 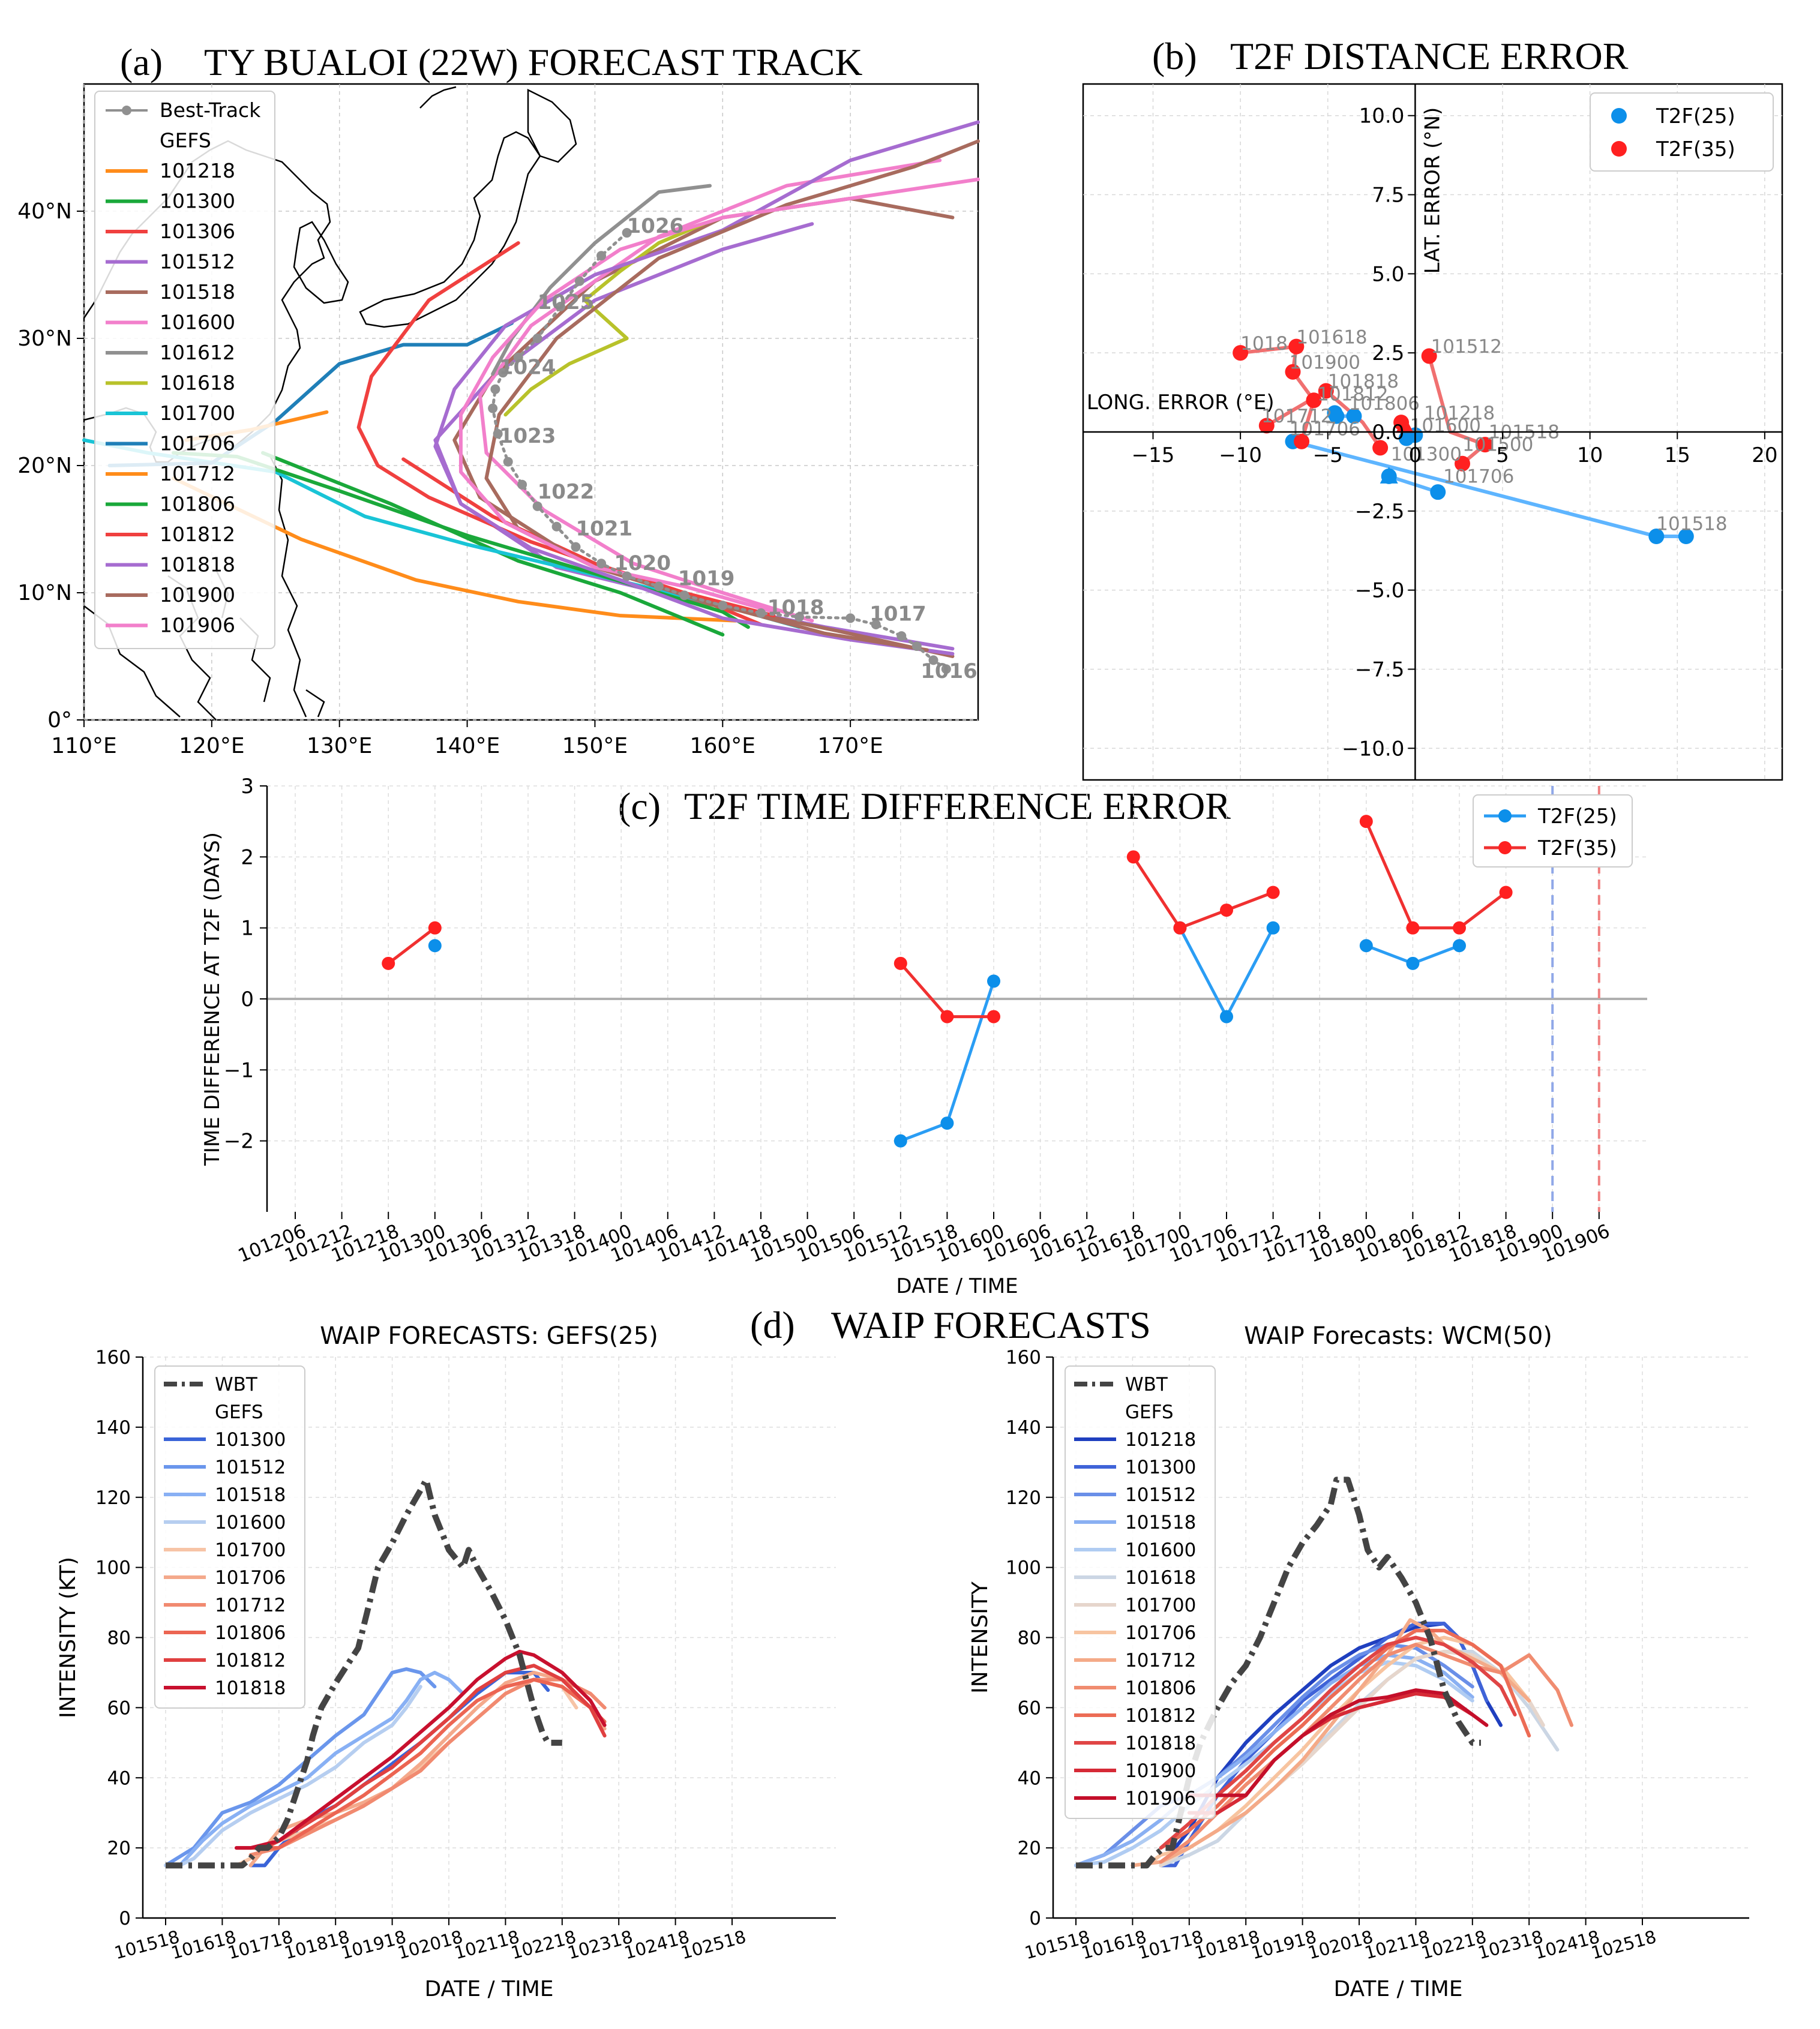 I want to click on legend-box, so click(x=230, y=1537).